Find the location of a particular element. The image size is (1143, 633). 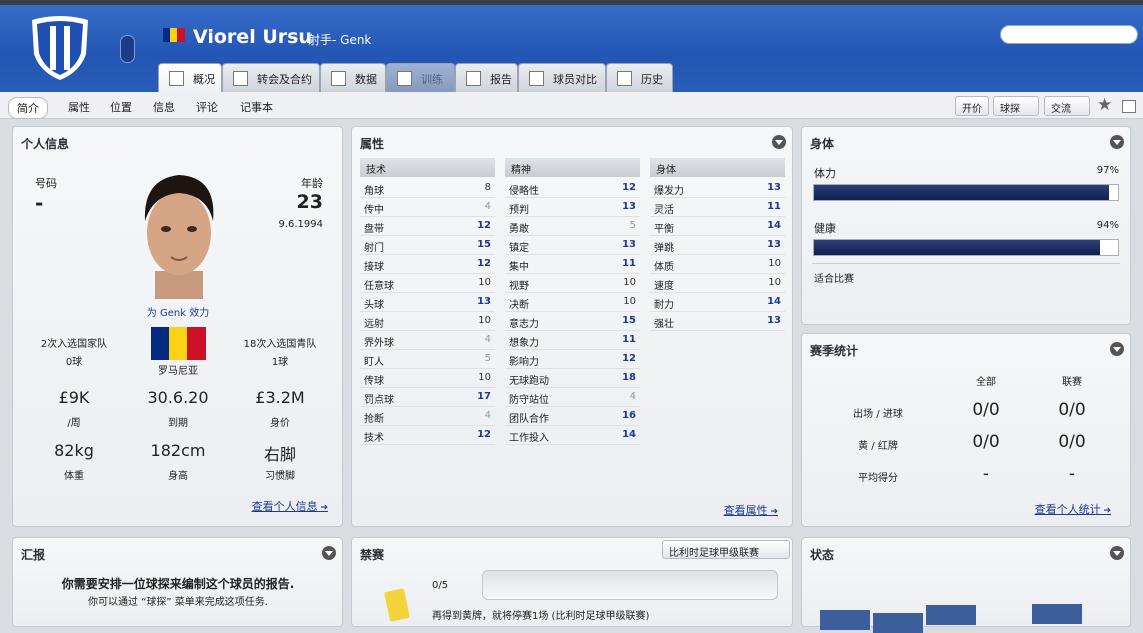

attribute-name: 速度 is located at coordinates (664, 286).